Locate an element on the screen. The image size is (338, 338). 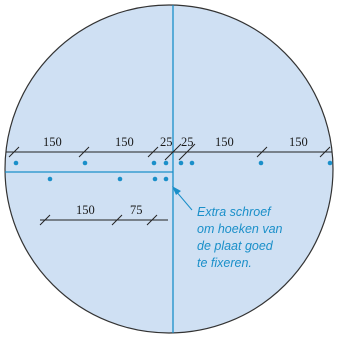
annotation-line: te fixeren. is located at coordinates (224, 263).